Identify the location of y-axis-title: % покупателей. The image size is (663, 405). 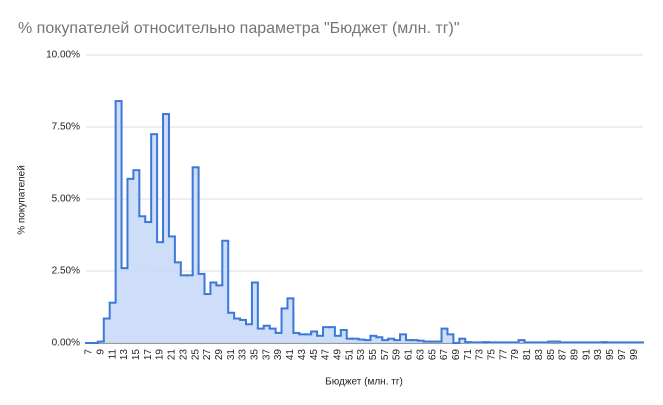
(22, 200).